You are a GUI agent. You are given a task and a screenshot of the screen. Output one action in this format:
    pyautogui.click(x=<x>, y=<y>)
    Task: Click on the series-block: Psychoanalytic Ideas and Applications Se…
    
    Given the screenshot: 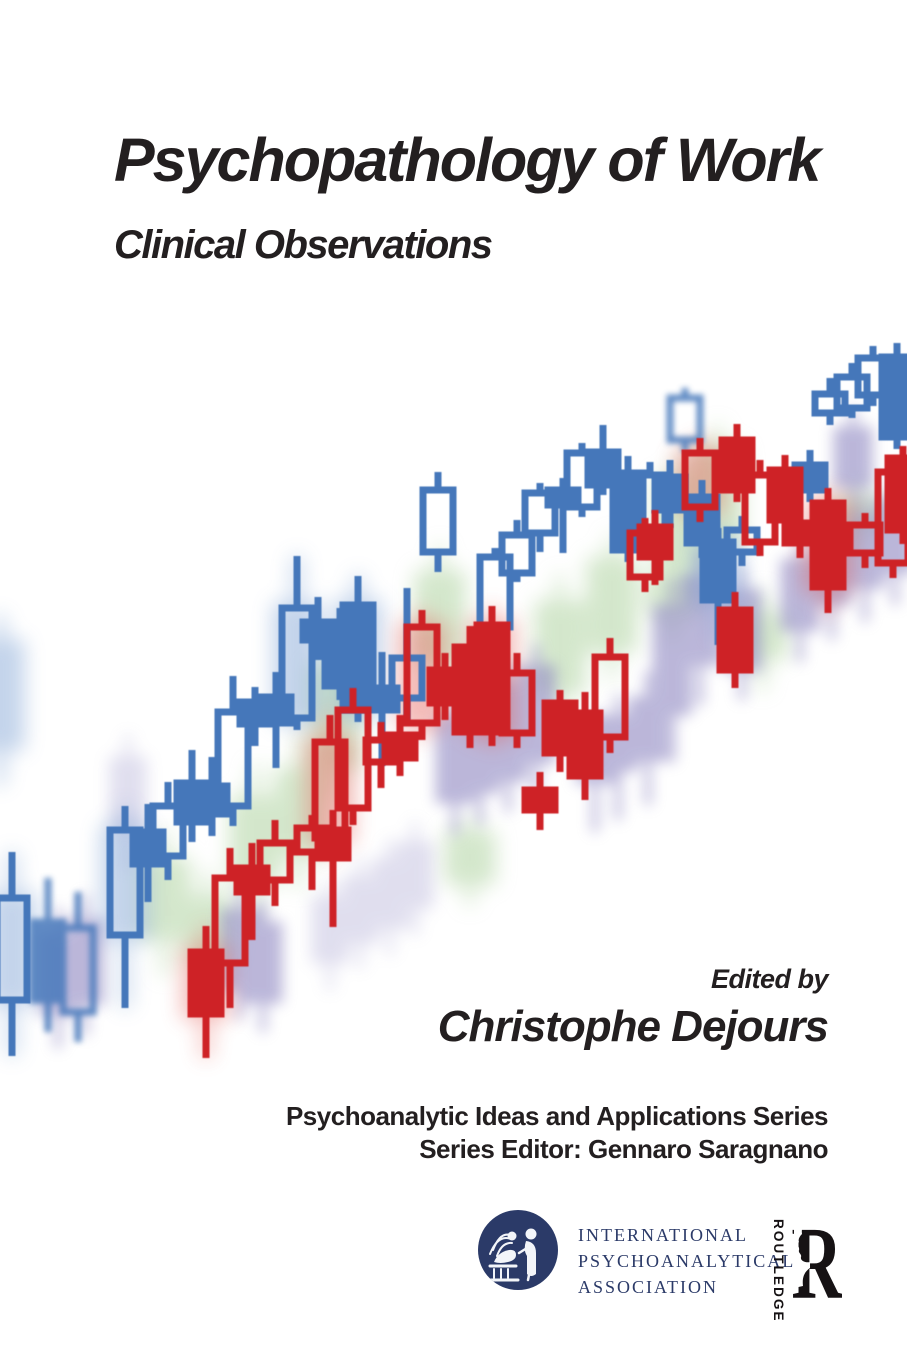 What is the action you would take?
    pyautogui.click(x=557, y=1133)
    